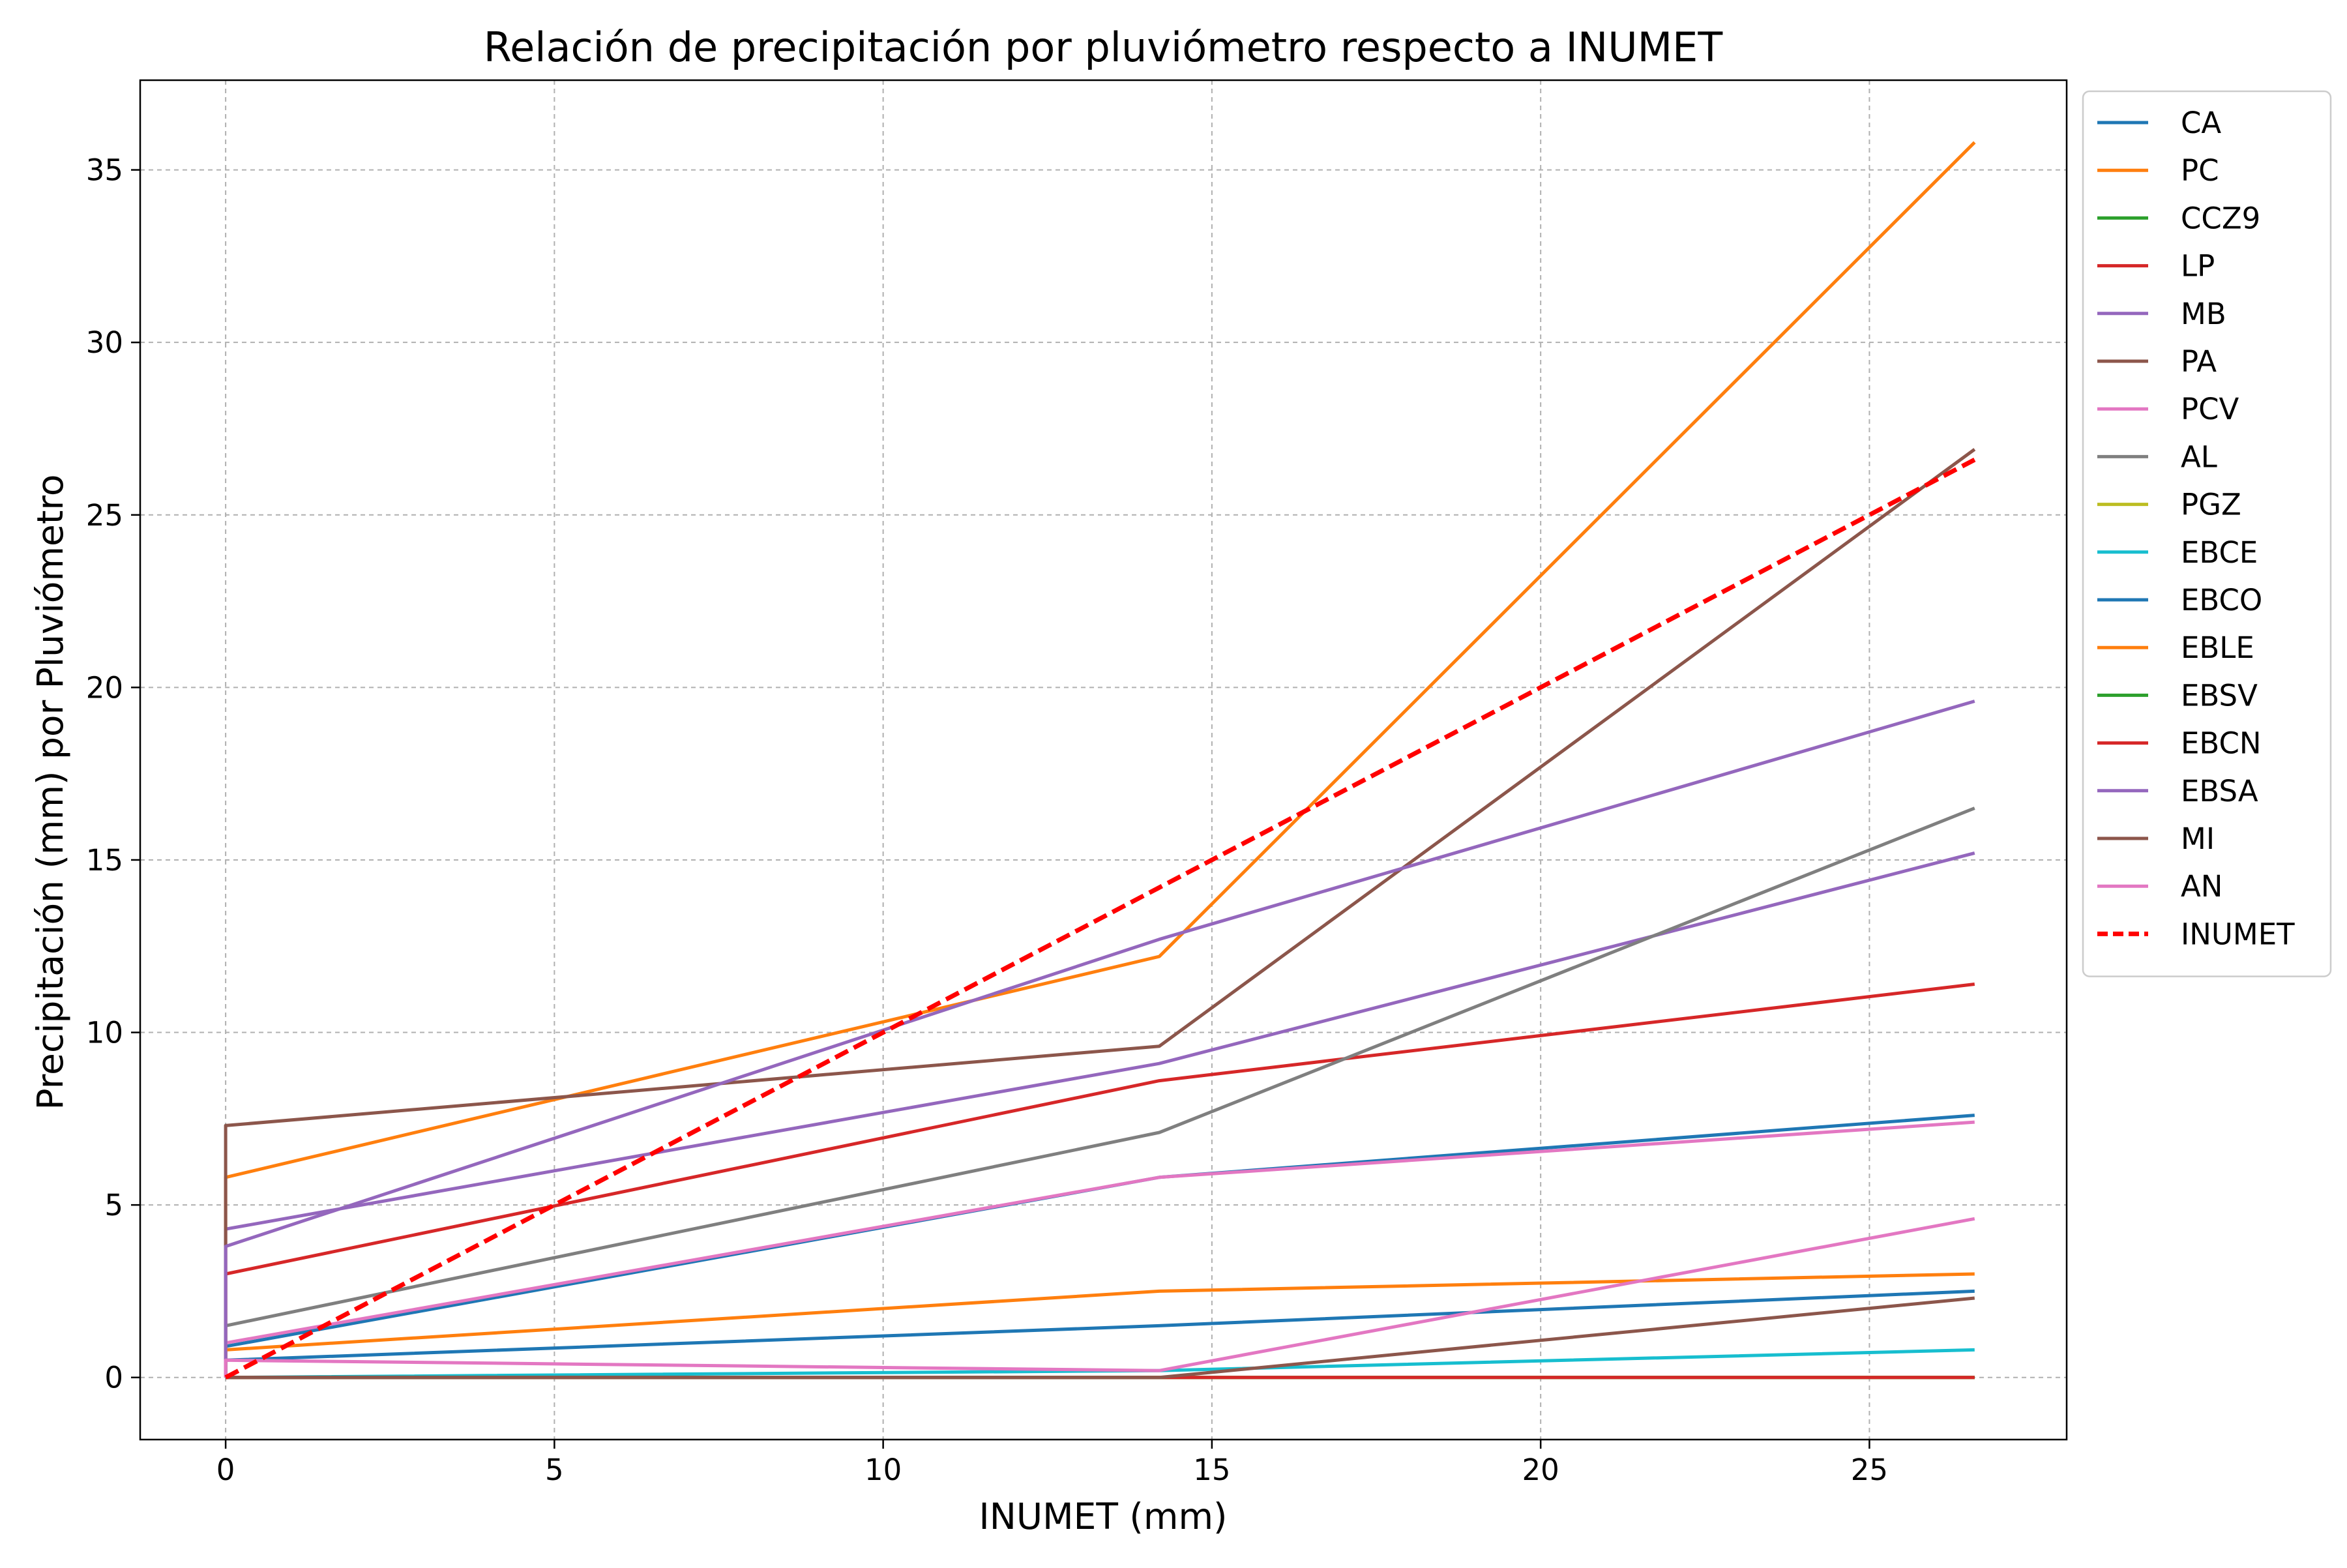 The image size is (2347, 1568). I want to click on x-tick-label: 25, so click(1870, 1470).